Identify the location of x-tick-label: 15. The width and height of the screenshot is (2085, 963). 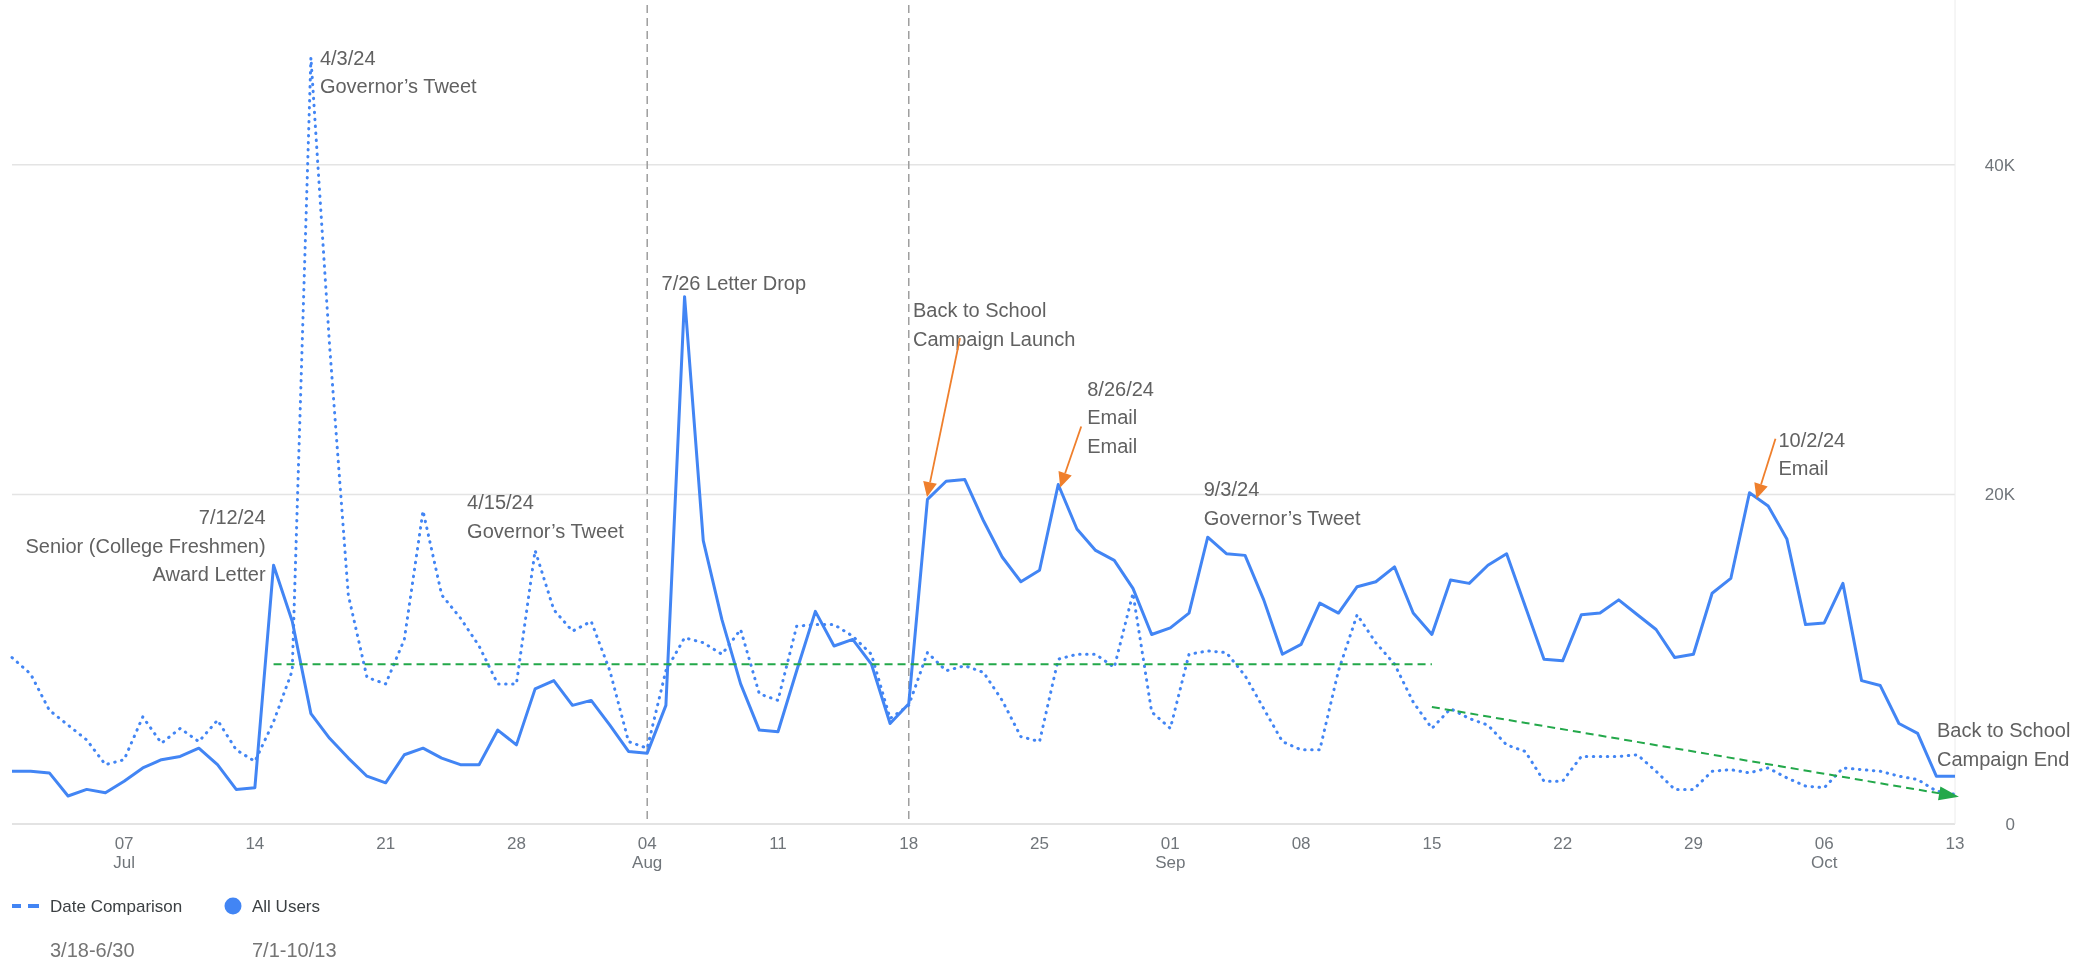
(1432, 843).